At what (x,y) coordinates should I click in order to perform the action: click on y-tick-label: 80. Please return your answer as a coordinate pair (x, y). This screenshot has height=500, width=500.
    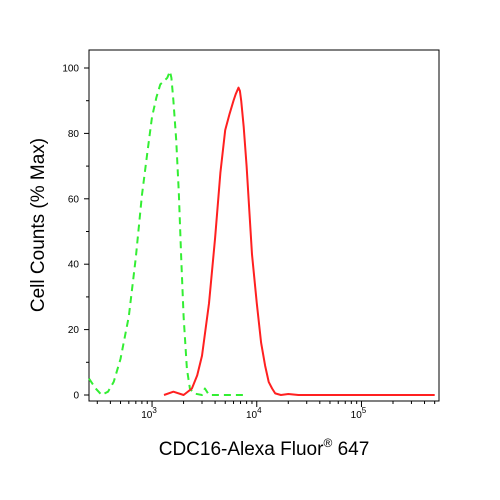
    Looking at the image, I should click on (74, 134).